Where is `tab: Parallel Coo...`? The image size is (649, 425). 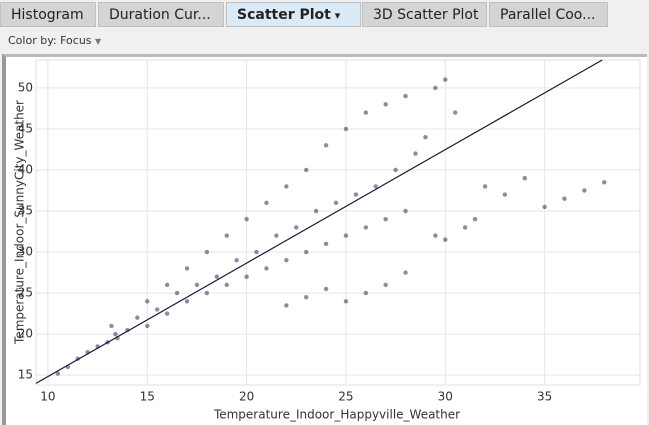
tab: Parallel Coo... is located at coordinates (548, 14).